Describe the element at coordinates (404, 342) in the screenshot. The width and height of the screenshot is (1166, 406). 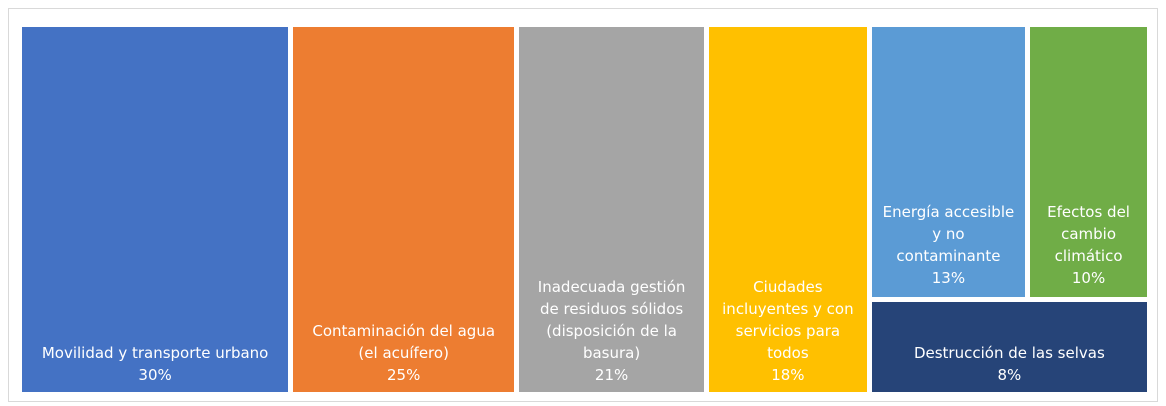
I see `tile-label: Contaminación del agua (el acuífero)` at that location.